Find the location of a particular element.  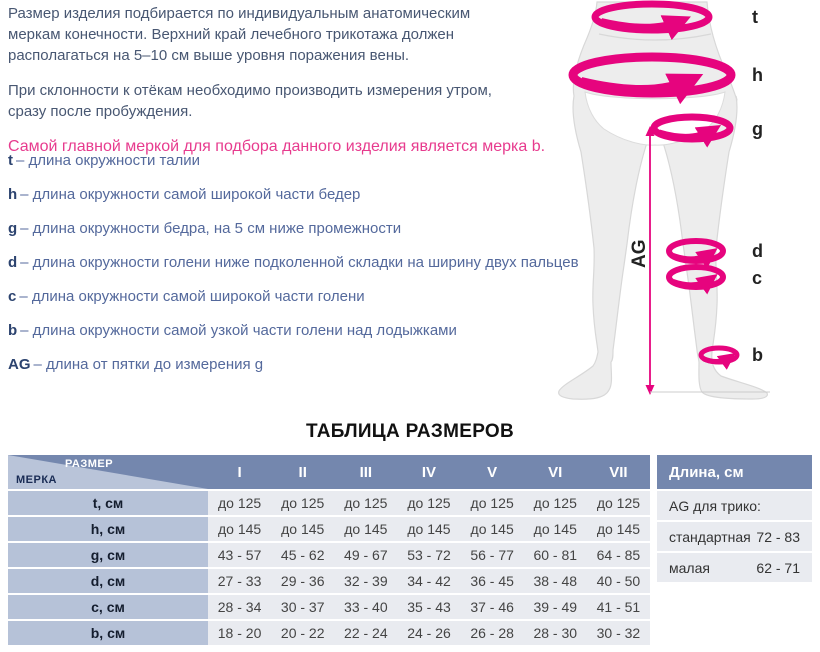

ag-arrow-bottom is located at coordinates (650, 390).